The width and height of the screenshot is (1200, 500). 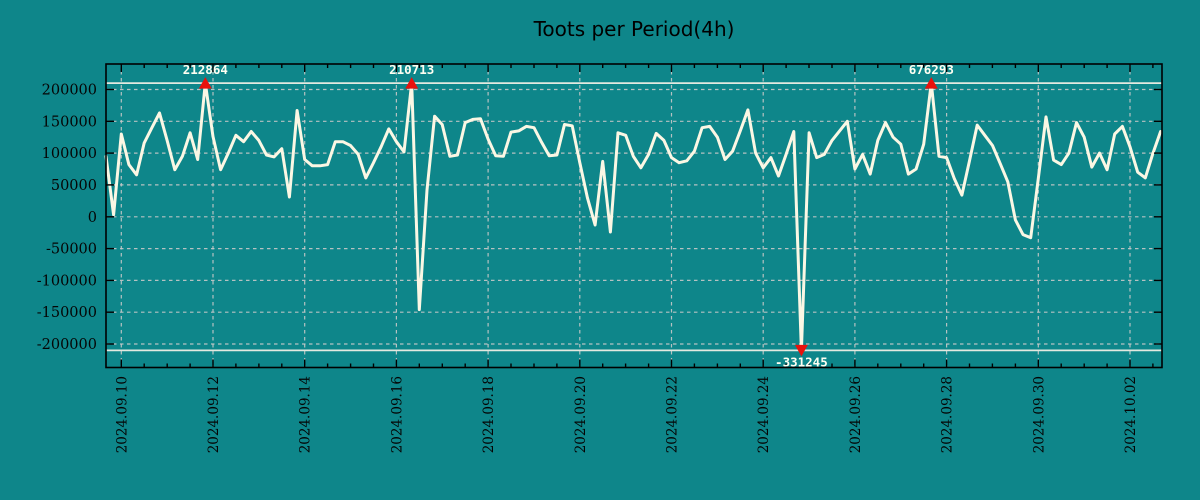 I want to click on chart-title: Toots per Period(4h), so click(x=634, y=29).